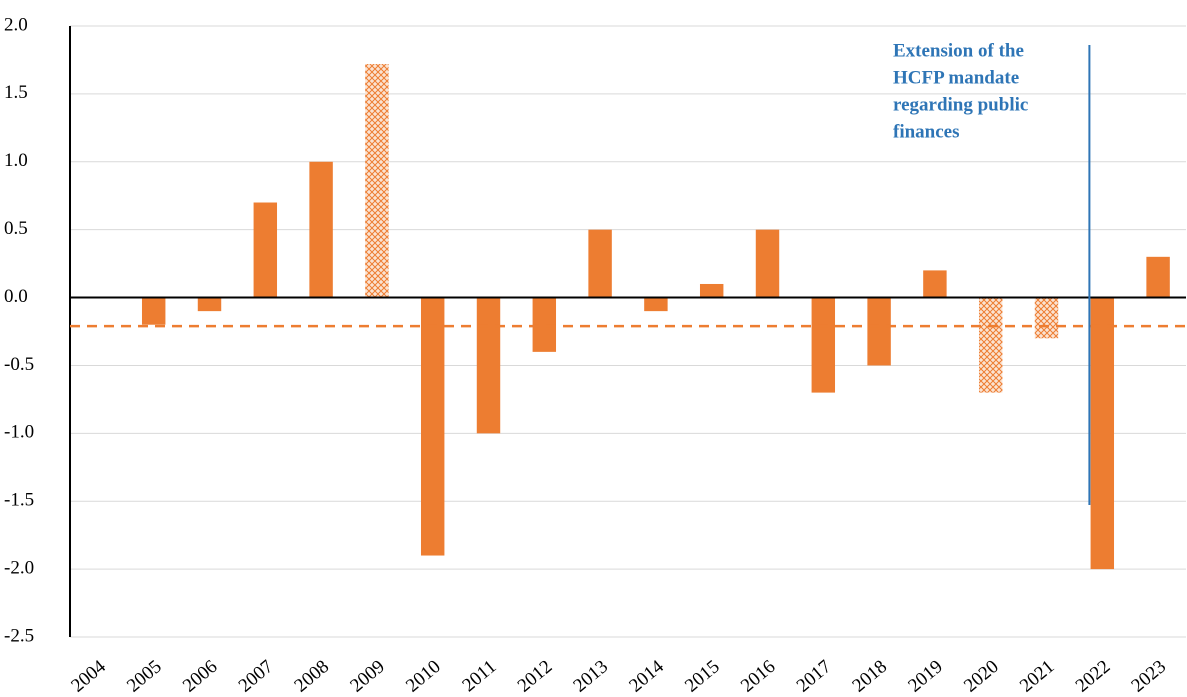 The image size is (1187, 697). What do you see at coordinates (19, 500) in the screenshot?
I see `y-tick-label: -1.5` at bounding box center [19, 500].